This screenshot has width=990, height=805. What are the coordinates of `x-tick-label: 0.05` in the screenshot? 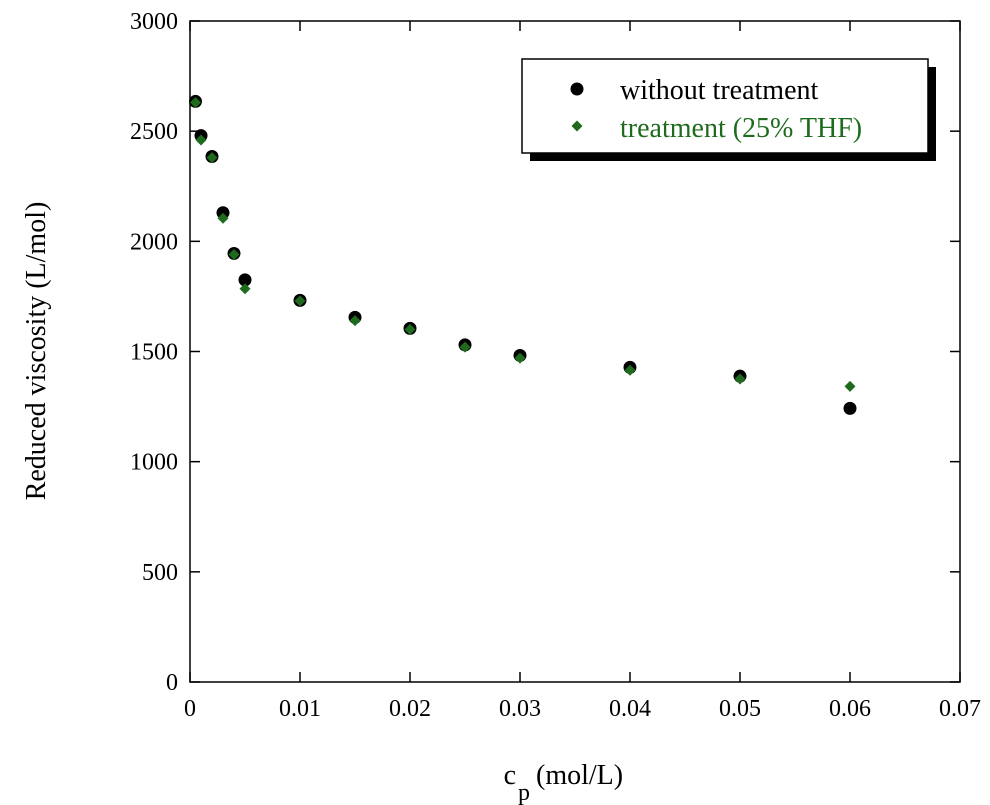 It's located at (740, 709).